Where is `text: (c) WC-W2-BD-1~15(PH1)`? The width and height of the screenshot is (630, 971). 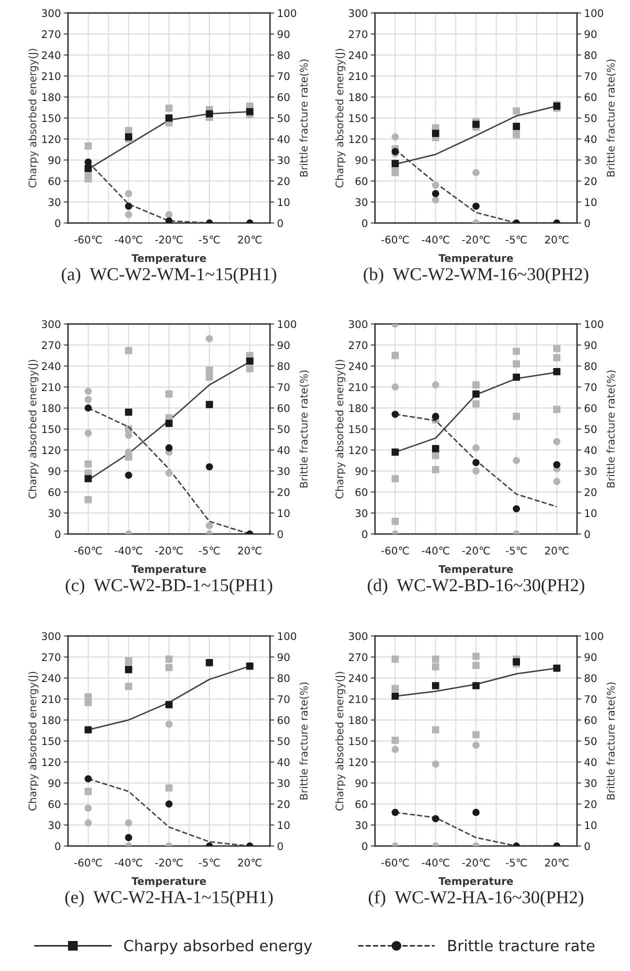 text: (c) WC-W2-BD-1~15(PH1) is located at coordinates (169, 586).